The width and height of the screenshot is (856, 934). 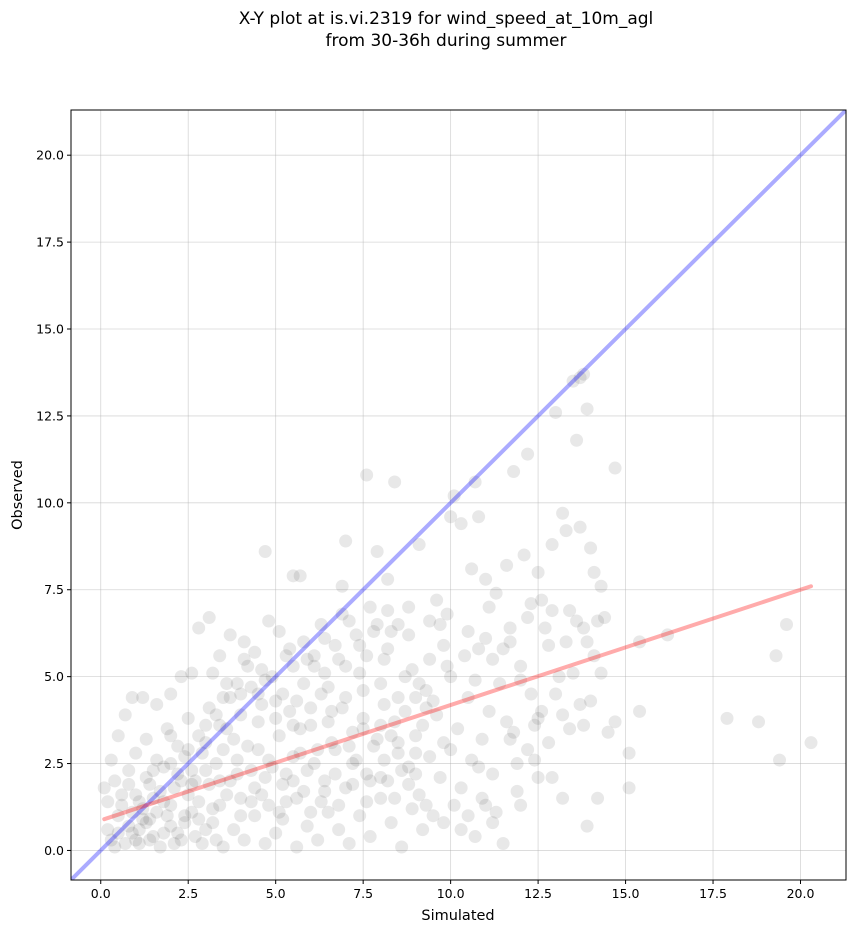 I want to click on y-tick-label: 2.5, so click(x=54, y=763).